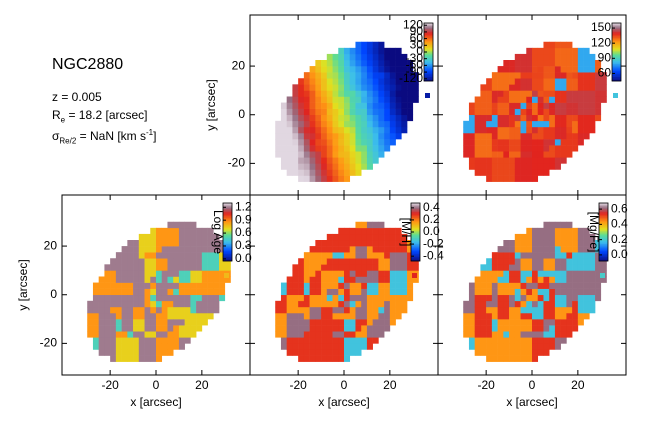 This screenshot has width=654, height=436. Describe the element at coordinates (77, 97) in the screenshot. I see `redshift: z = 0.005` at that location.